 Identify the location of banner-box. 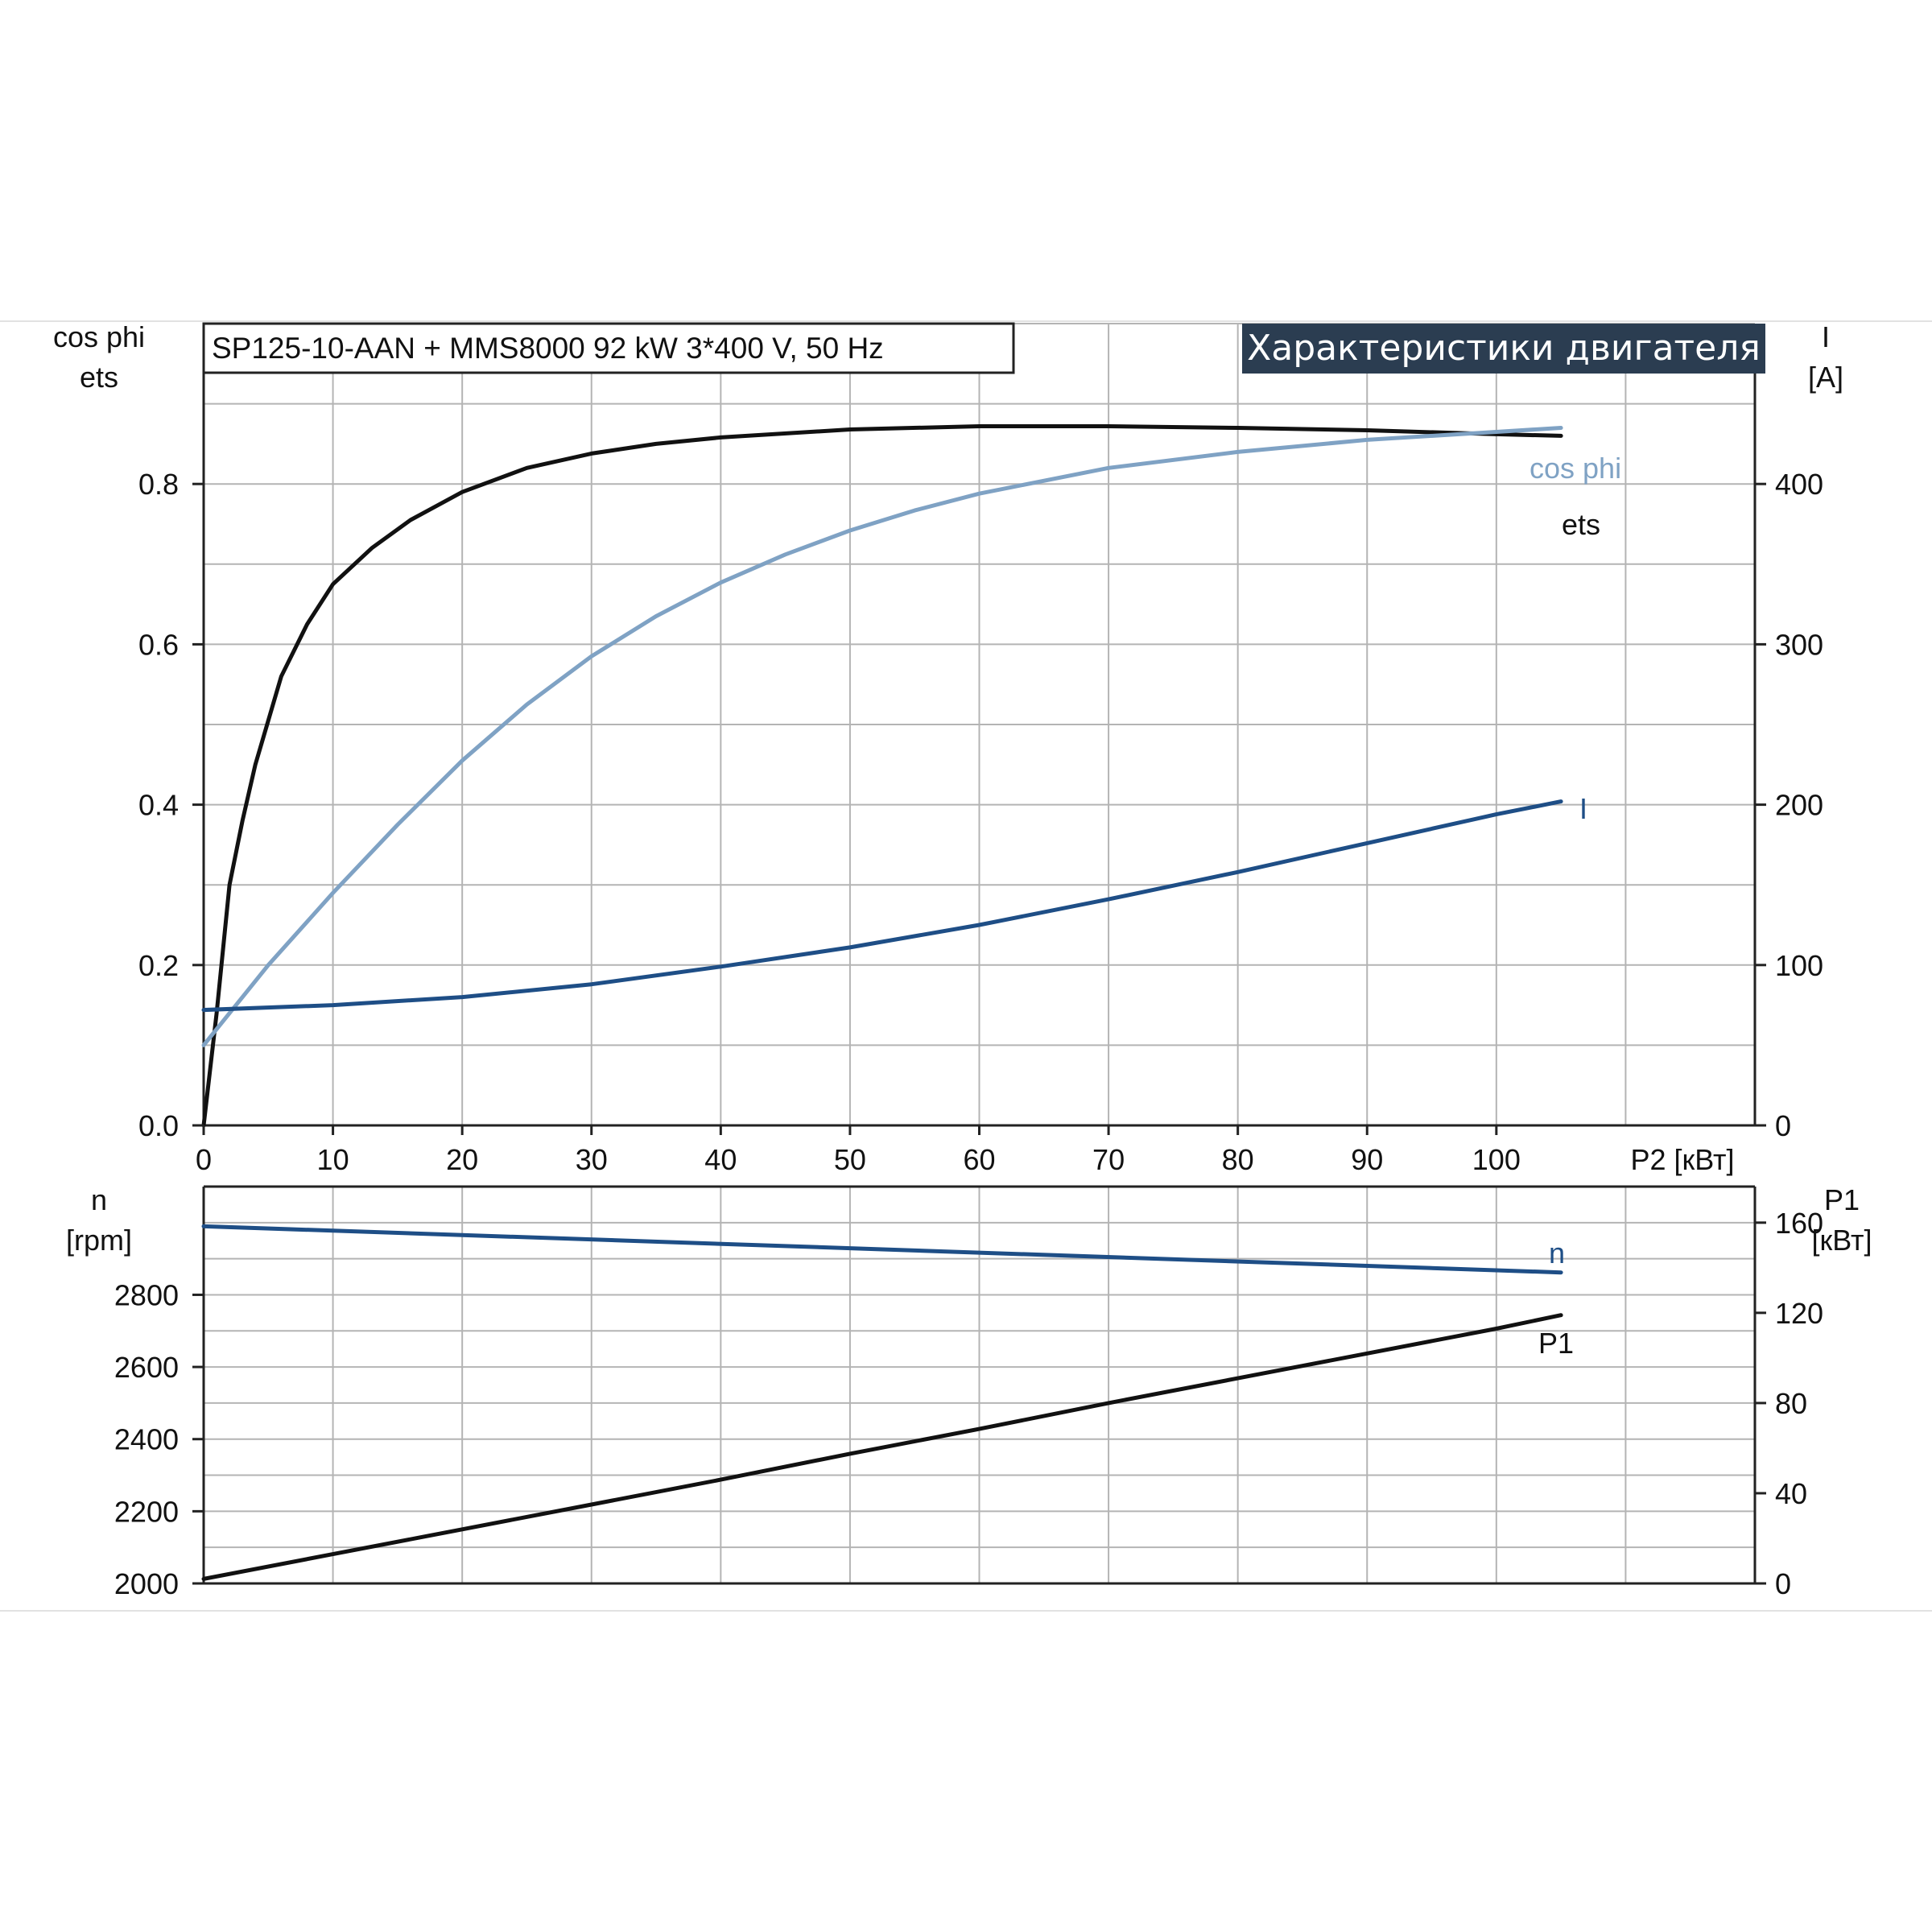
(1503, 349).